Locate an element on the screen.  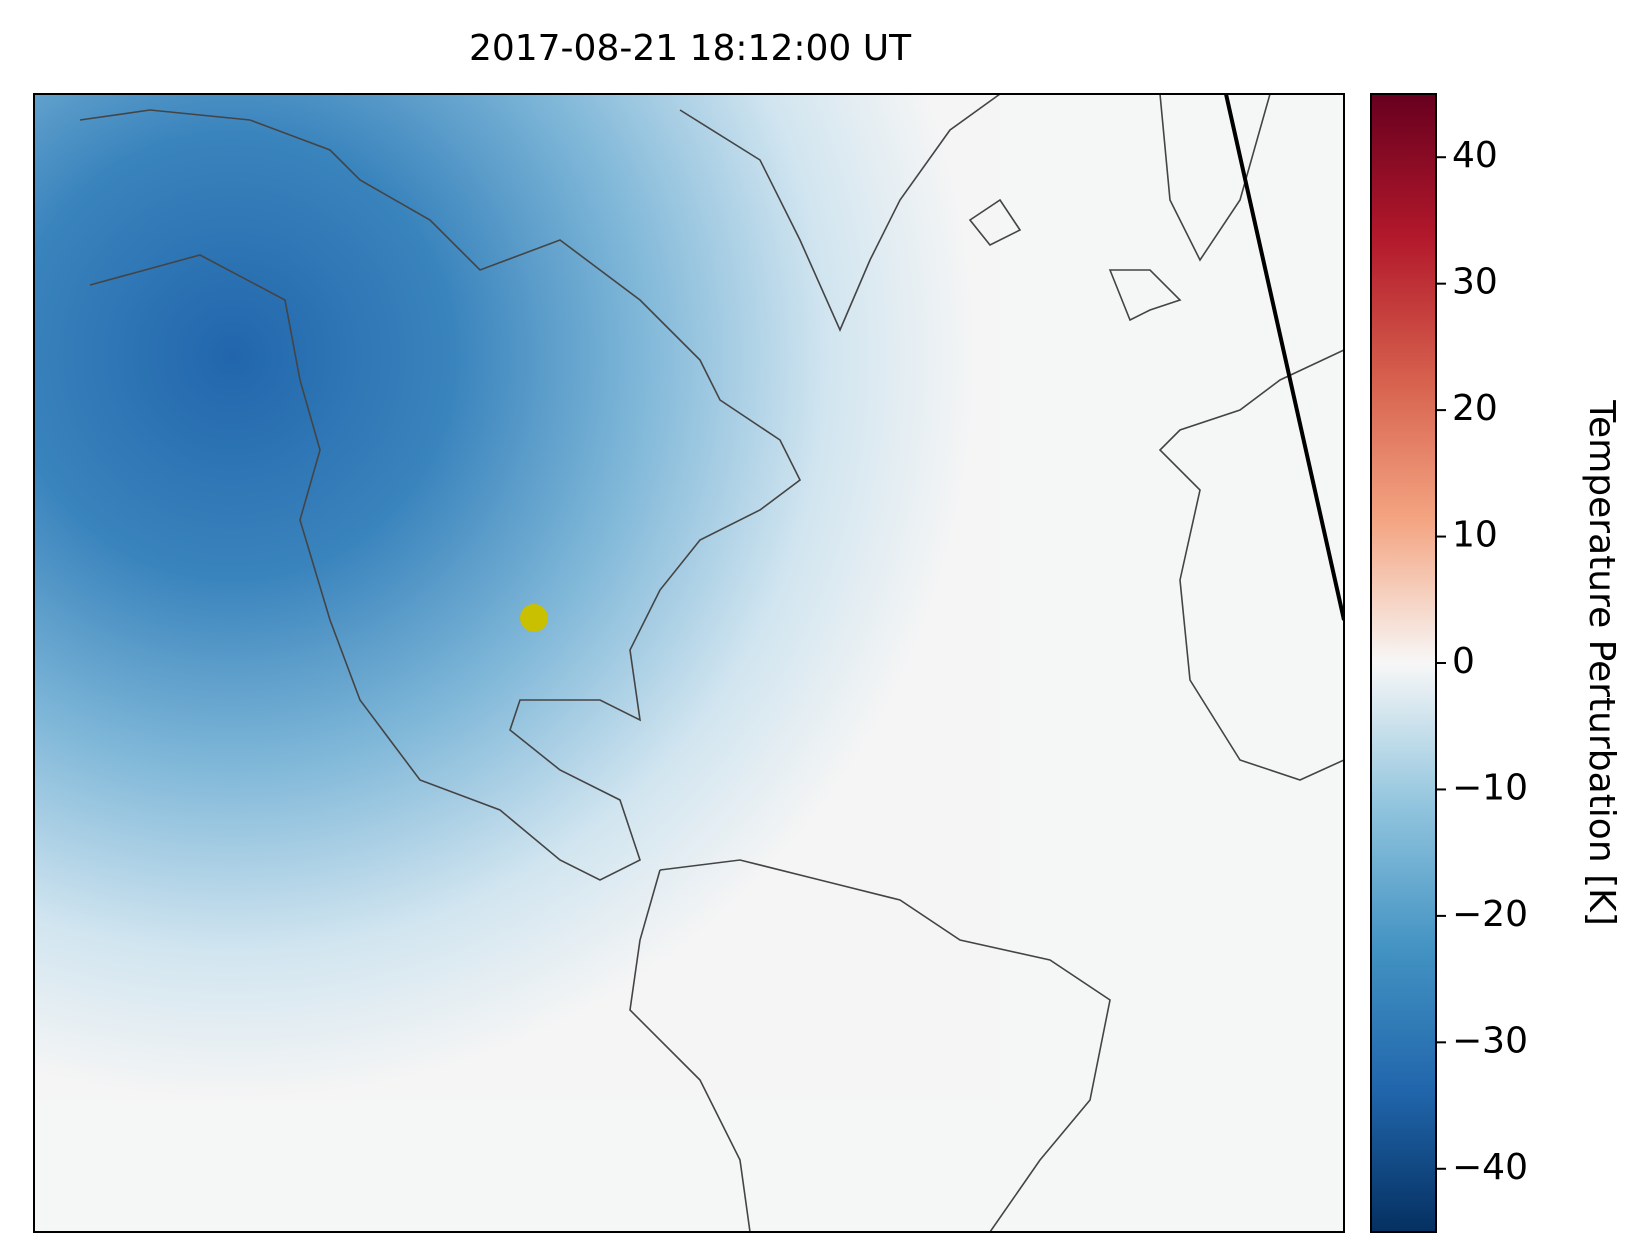
colorbar-tick-label: −30 is located at coordinates (1490, 1040).